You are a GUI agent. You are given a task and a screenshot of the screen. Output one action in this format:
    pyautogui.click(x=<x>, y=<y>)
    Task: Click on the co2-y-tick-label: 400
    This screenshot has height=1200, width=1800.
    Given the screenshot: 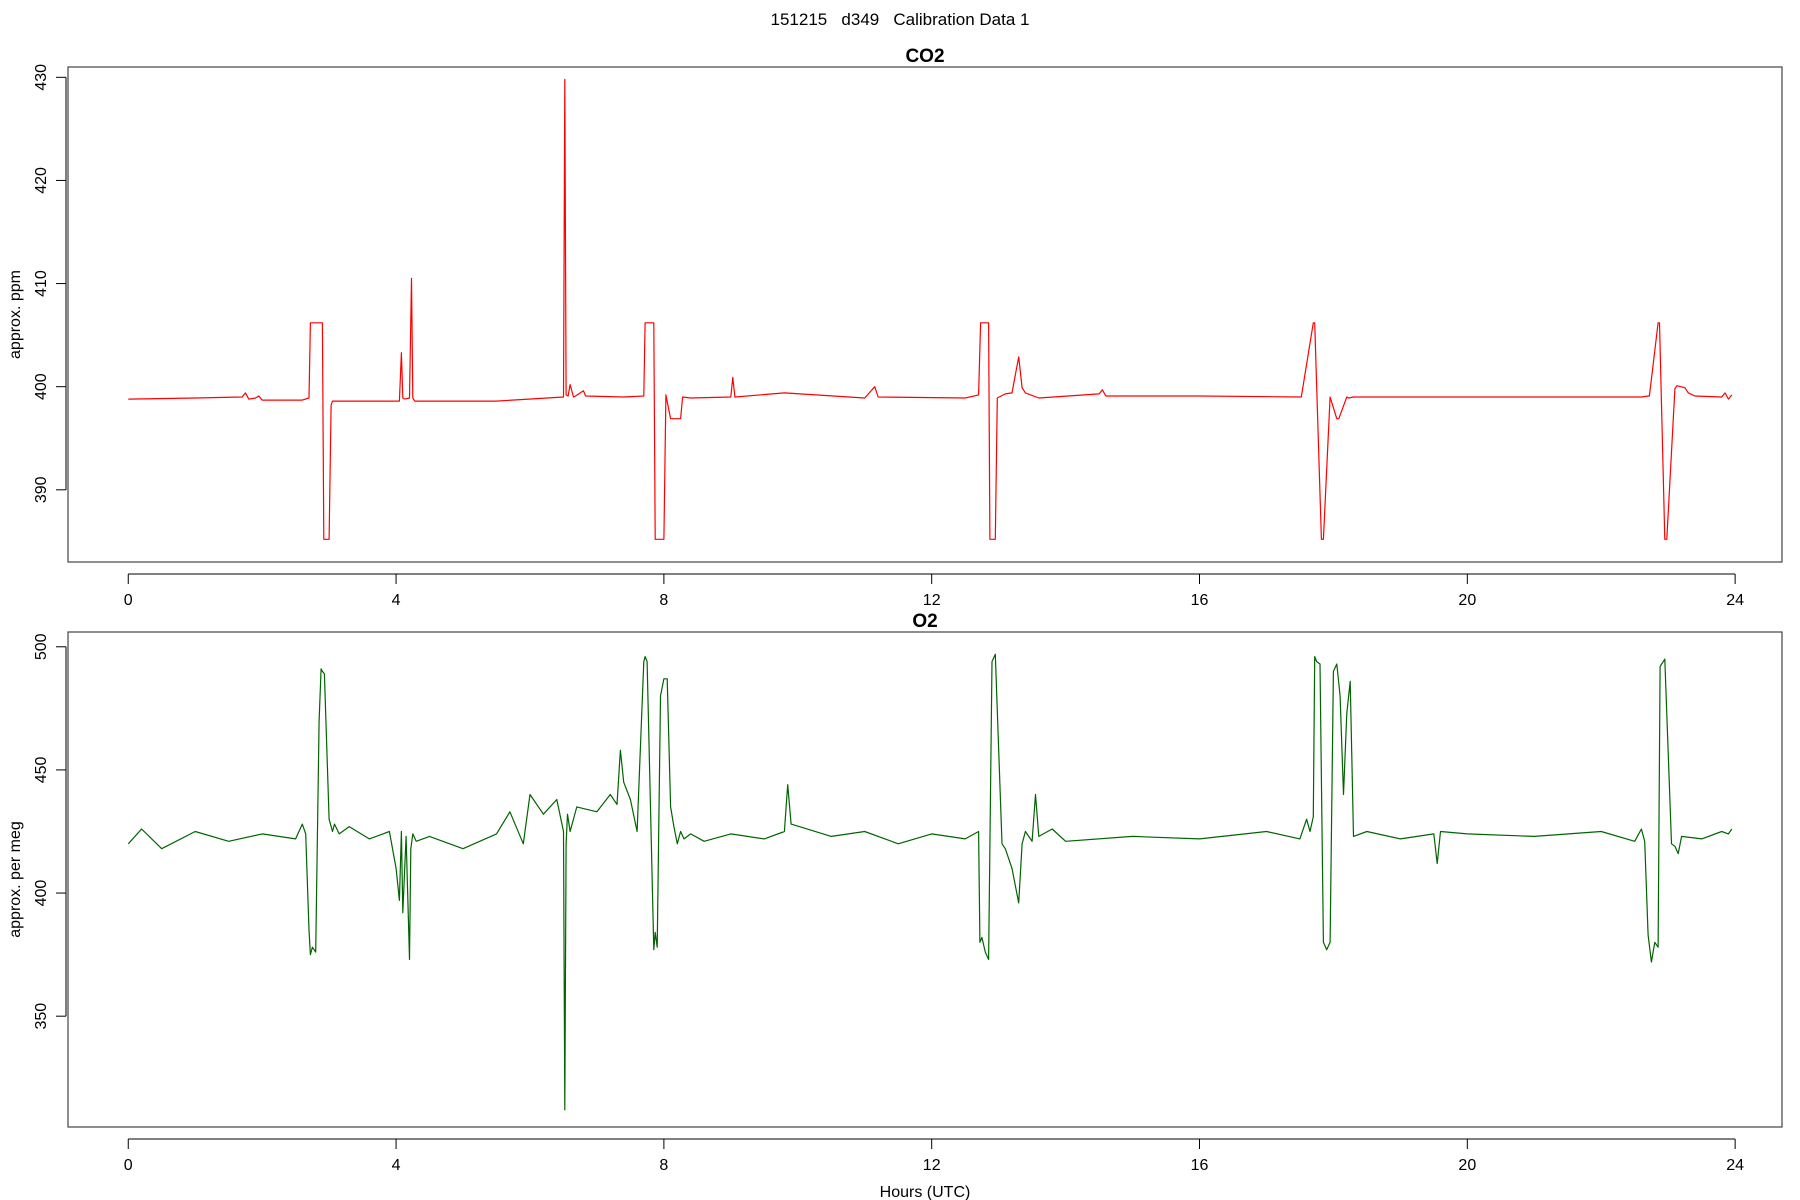 What is the action you would take?
    pyautogui.click(x=41, y=386)
    